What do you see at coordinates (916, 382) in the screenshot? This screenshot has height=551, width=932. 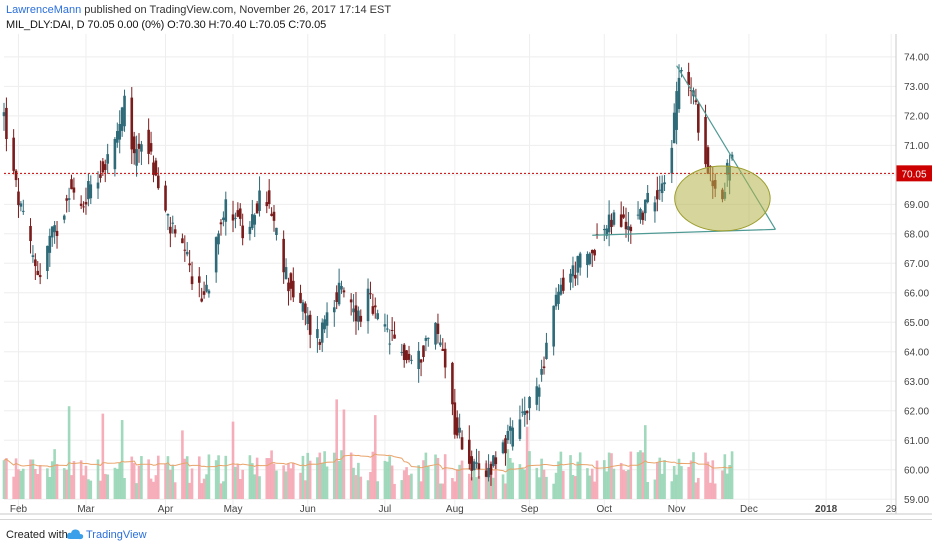 I see `price-tick-label: 63.00` at bounding box center [916, 382].